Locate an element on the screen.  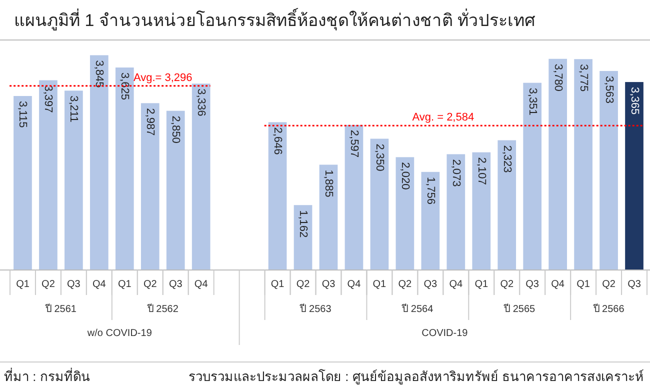
data-label: 2,107 is located at coordinates (481, 171).